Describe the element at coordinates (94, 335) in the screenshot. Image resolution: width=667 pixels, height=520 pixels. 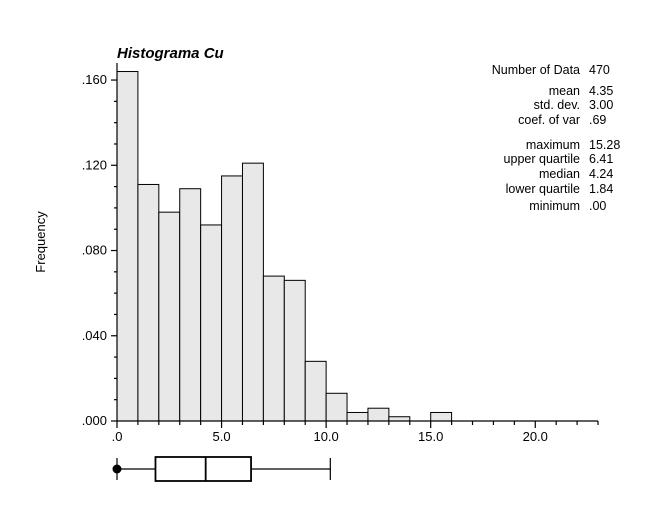
I see `y-tick-label: .040` at that location.